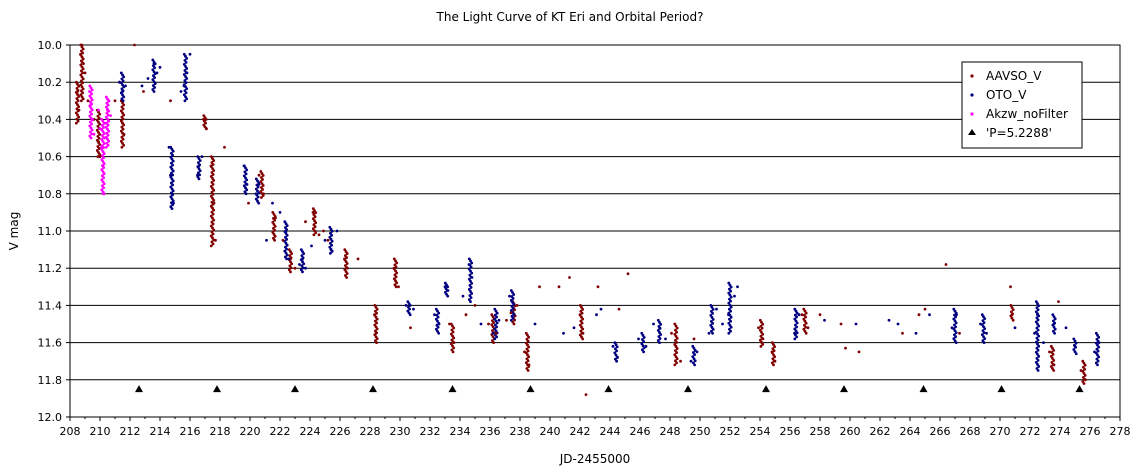 The height and width of the screenshot is (472, 1140). What do you see at coordinates (50, 82) in the screenshot?
I see `y-tick-label: 10.2` at bounding box center [50, 82].